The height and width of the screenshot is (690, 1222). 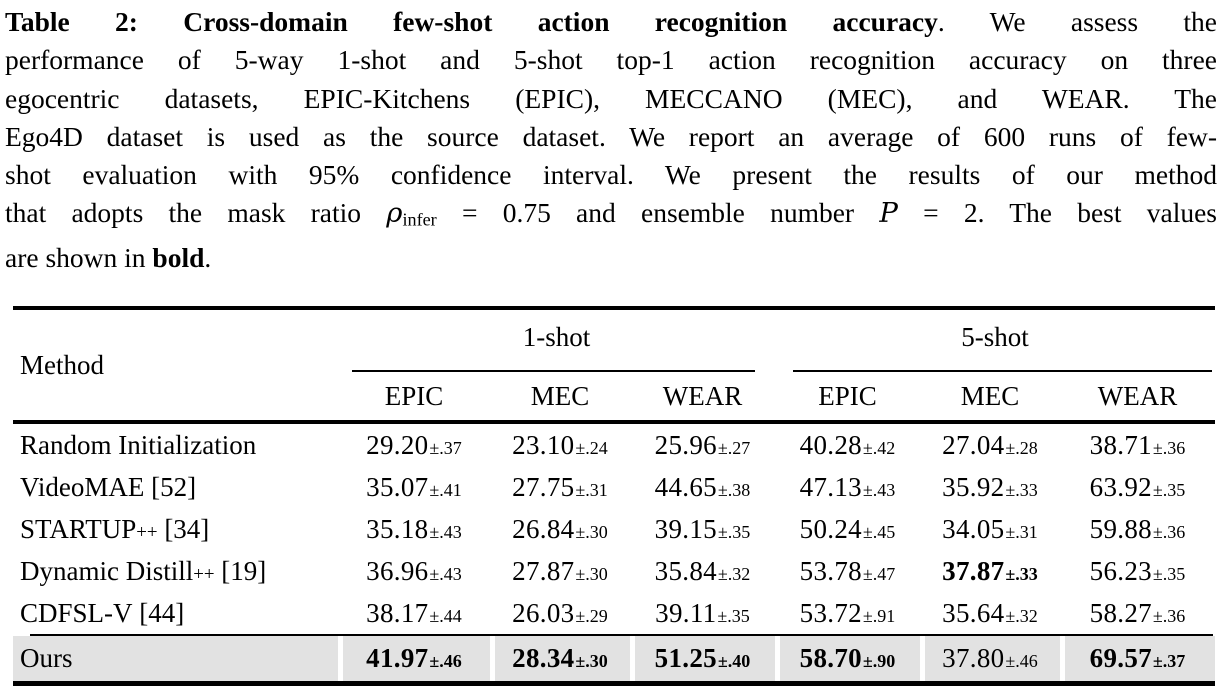 What do you see at coordinates (1137, 395) in the screenshot?
I see `col-header-5shot-wear: WEAR` at bounding box center [1137, 395].